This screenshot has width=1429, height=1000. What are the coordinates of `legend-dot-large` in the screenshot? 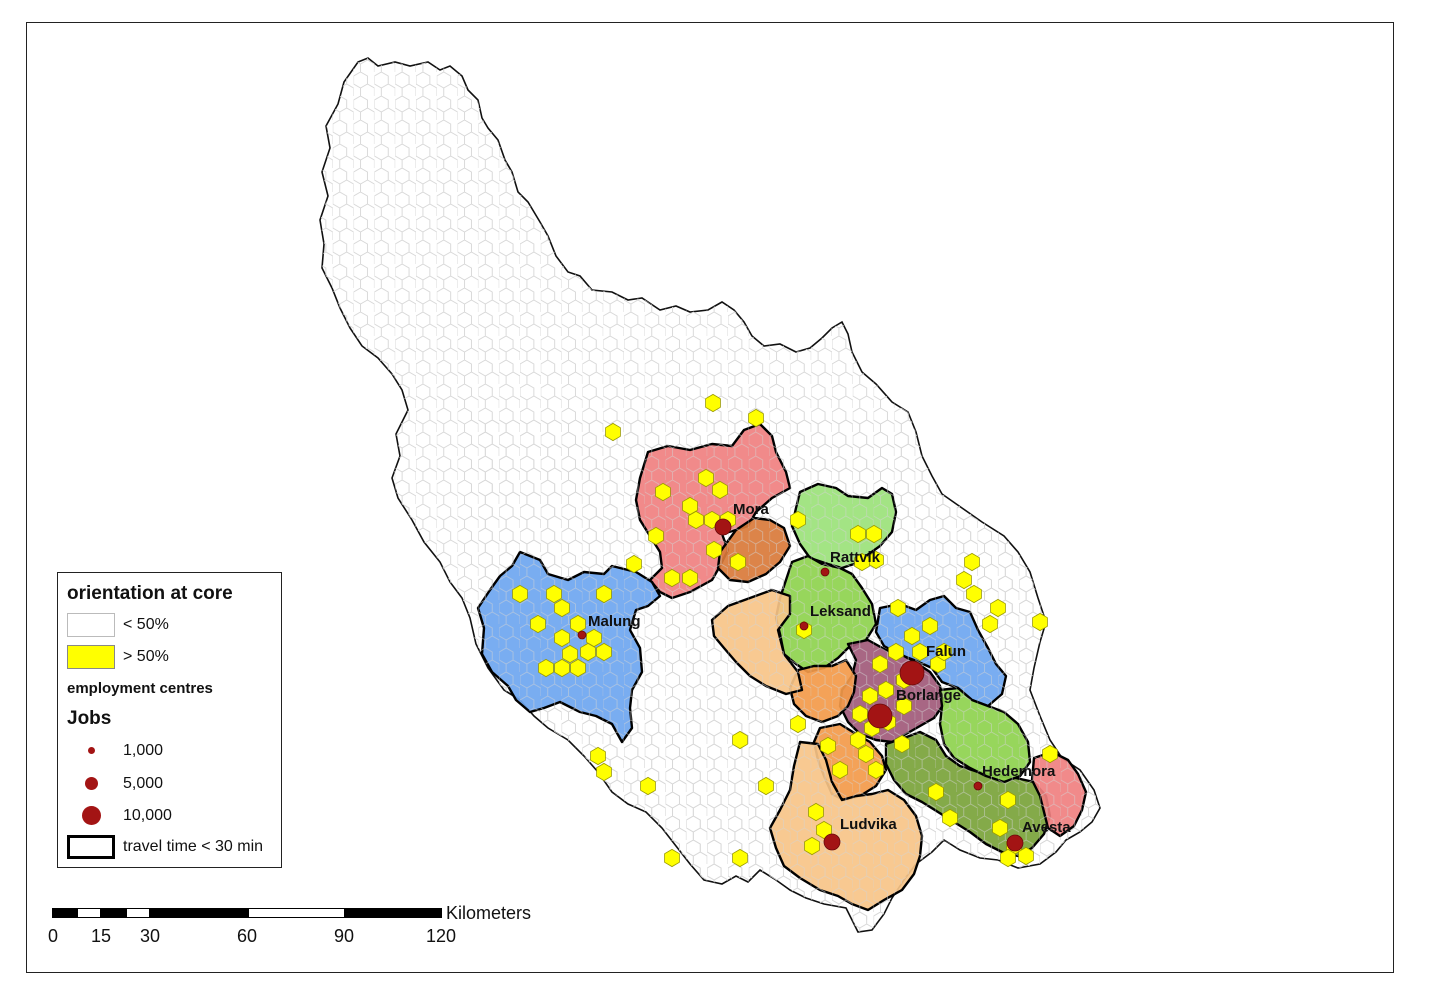 It's located at (91, 815).